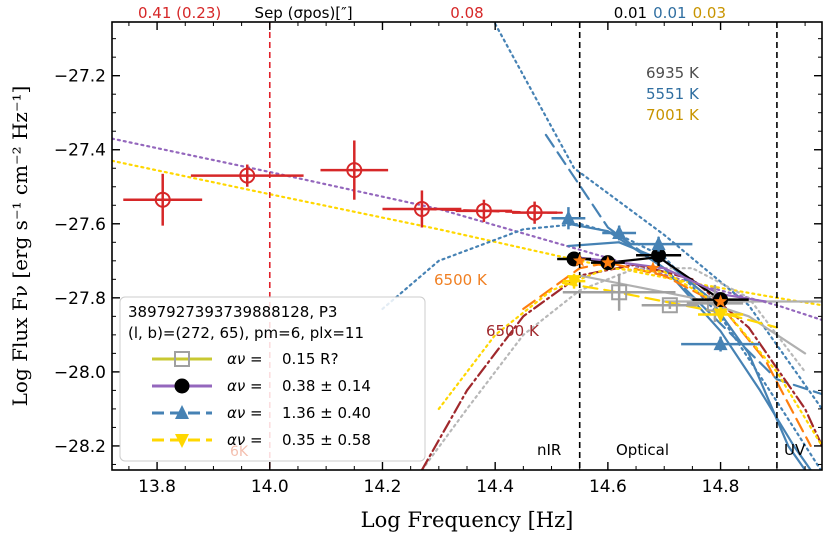  What do you see at coordinates (80, 447) in the screenshot?
I see `y-tick-label-5: −28.2` at bounding box center [80, 447].